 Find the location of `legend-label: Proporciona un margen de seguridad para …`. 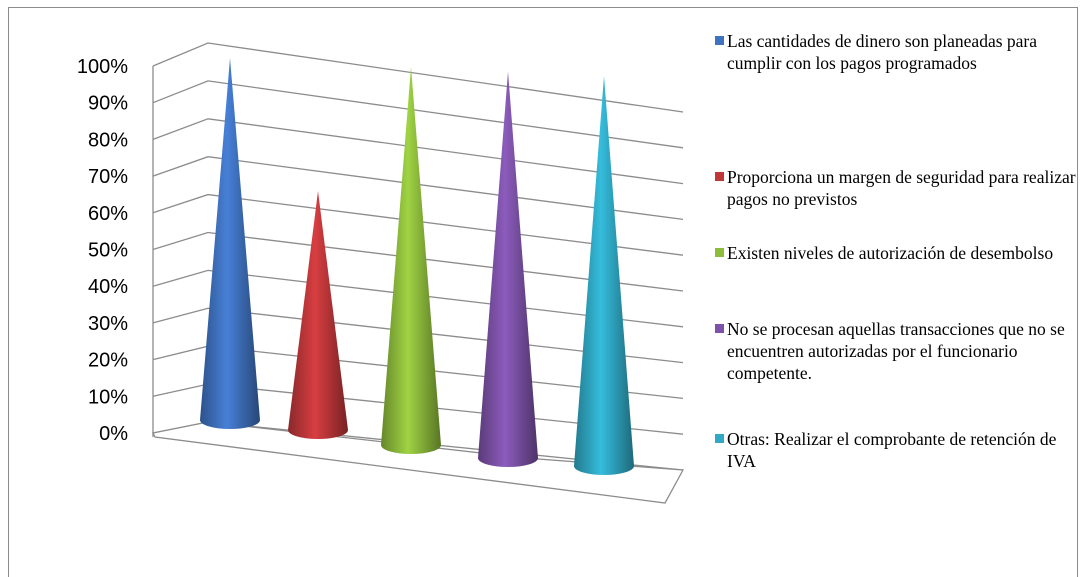

legend-label: Proporciona un margen de seguridad para … is located at coordinates (901, 188).